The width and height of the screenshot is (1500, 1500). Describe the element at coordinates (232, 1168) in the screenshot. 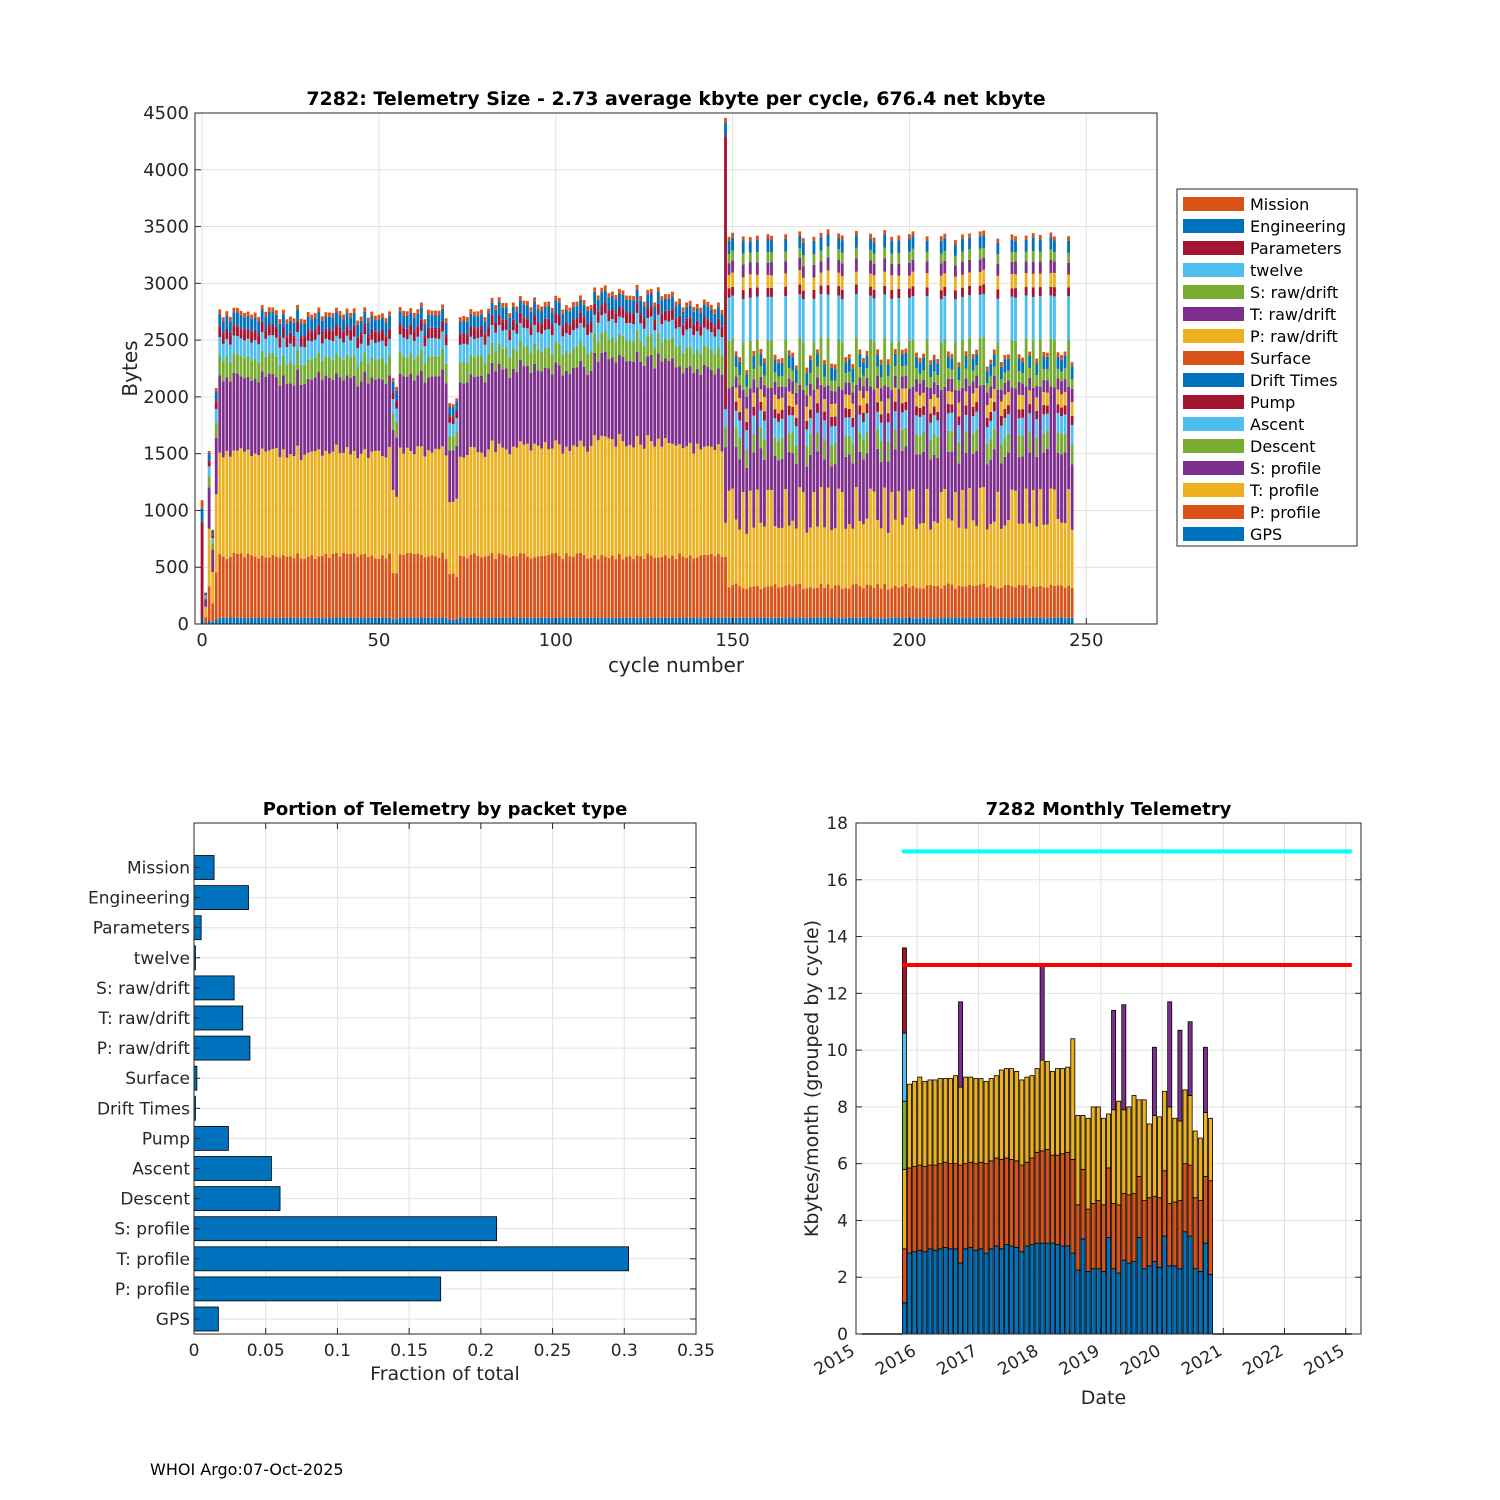

I see `portion-bar` at that location.